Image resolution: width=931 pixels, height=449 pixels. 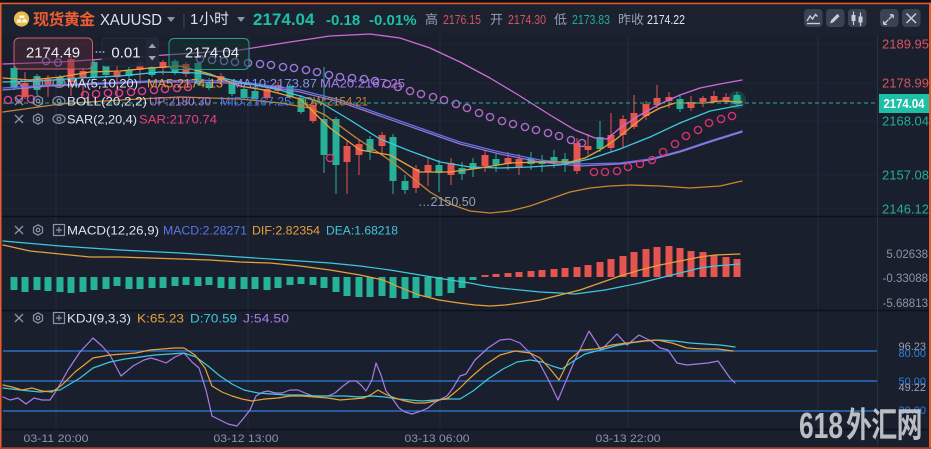 I want to click on svg-text: MA20:2167.25, so click(x=362, y=83).